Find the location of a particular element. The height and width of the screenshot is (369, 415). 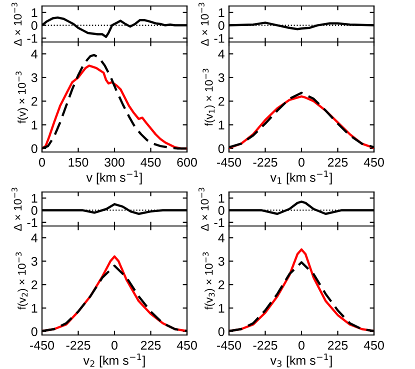

x-tick-label: 300 is located at coordinates (114, 162).